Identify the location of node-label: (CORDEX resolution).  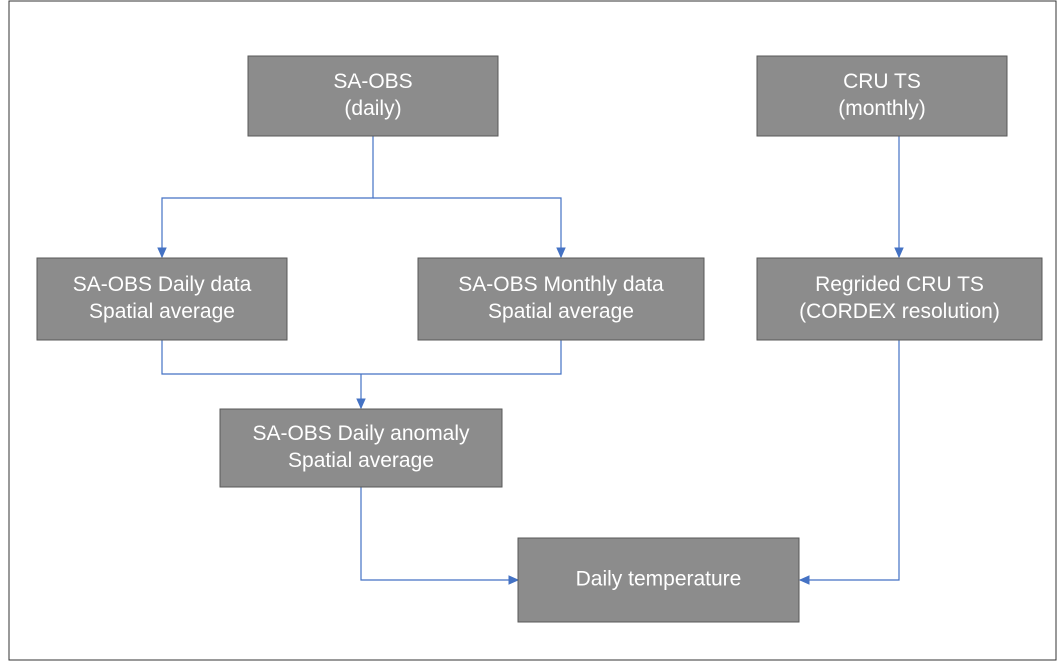
(899, 311).